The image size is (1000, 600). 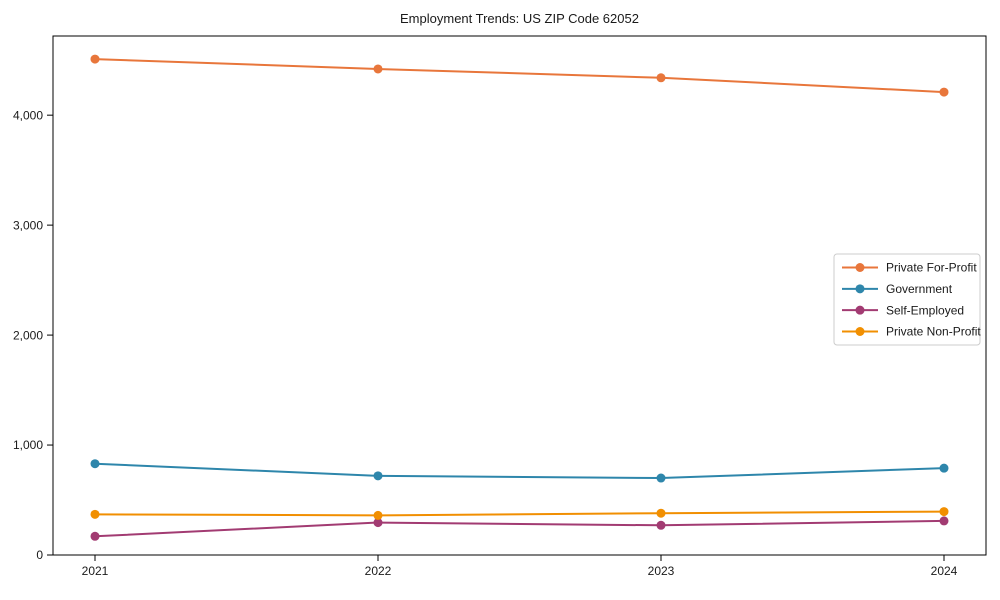 I want to click on series-line-private-non-profit, so click(x=519, y=513).